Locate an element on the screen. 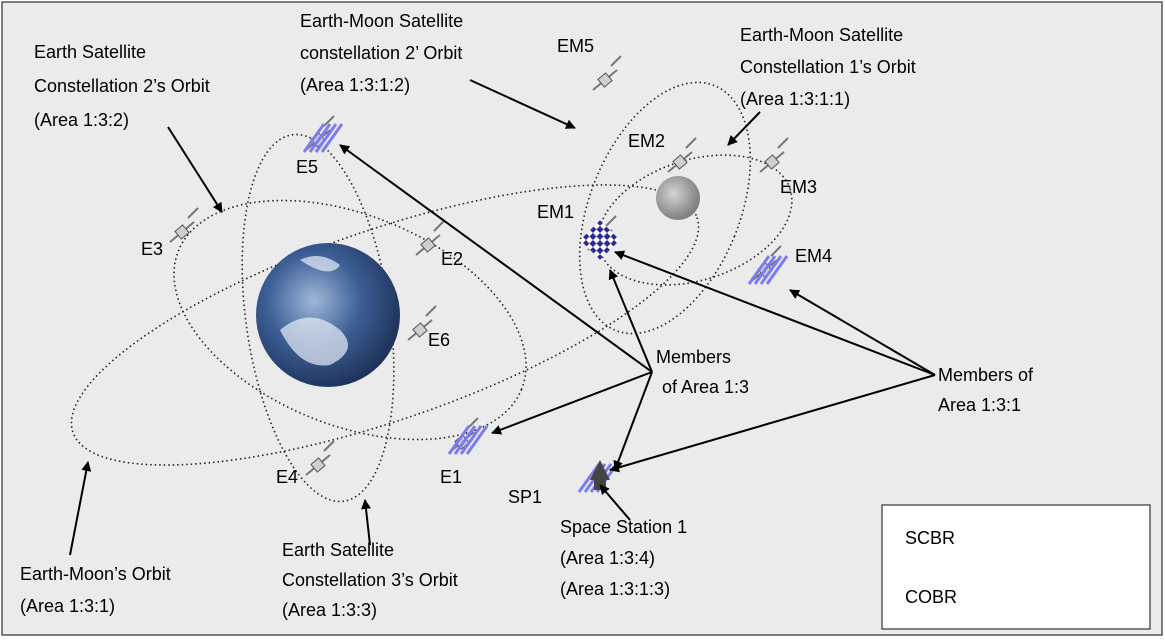  label-line: Constellation 2’s Orbit is located at coordinates (122, 86).